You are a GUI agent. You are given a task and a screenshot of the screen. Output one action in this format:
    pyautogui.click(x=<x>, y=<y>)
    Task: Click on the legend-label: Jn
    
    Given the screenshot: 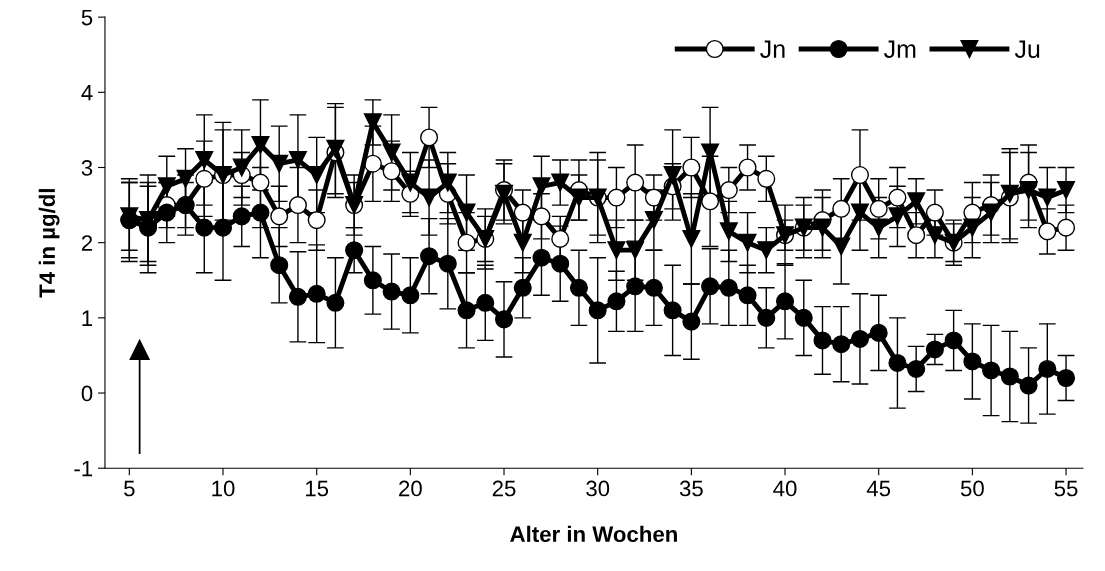 What is the action you would take?
    pyautogui.click(x=772, y=49)
    